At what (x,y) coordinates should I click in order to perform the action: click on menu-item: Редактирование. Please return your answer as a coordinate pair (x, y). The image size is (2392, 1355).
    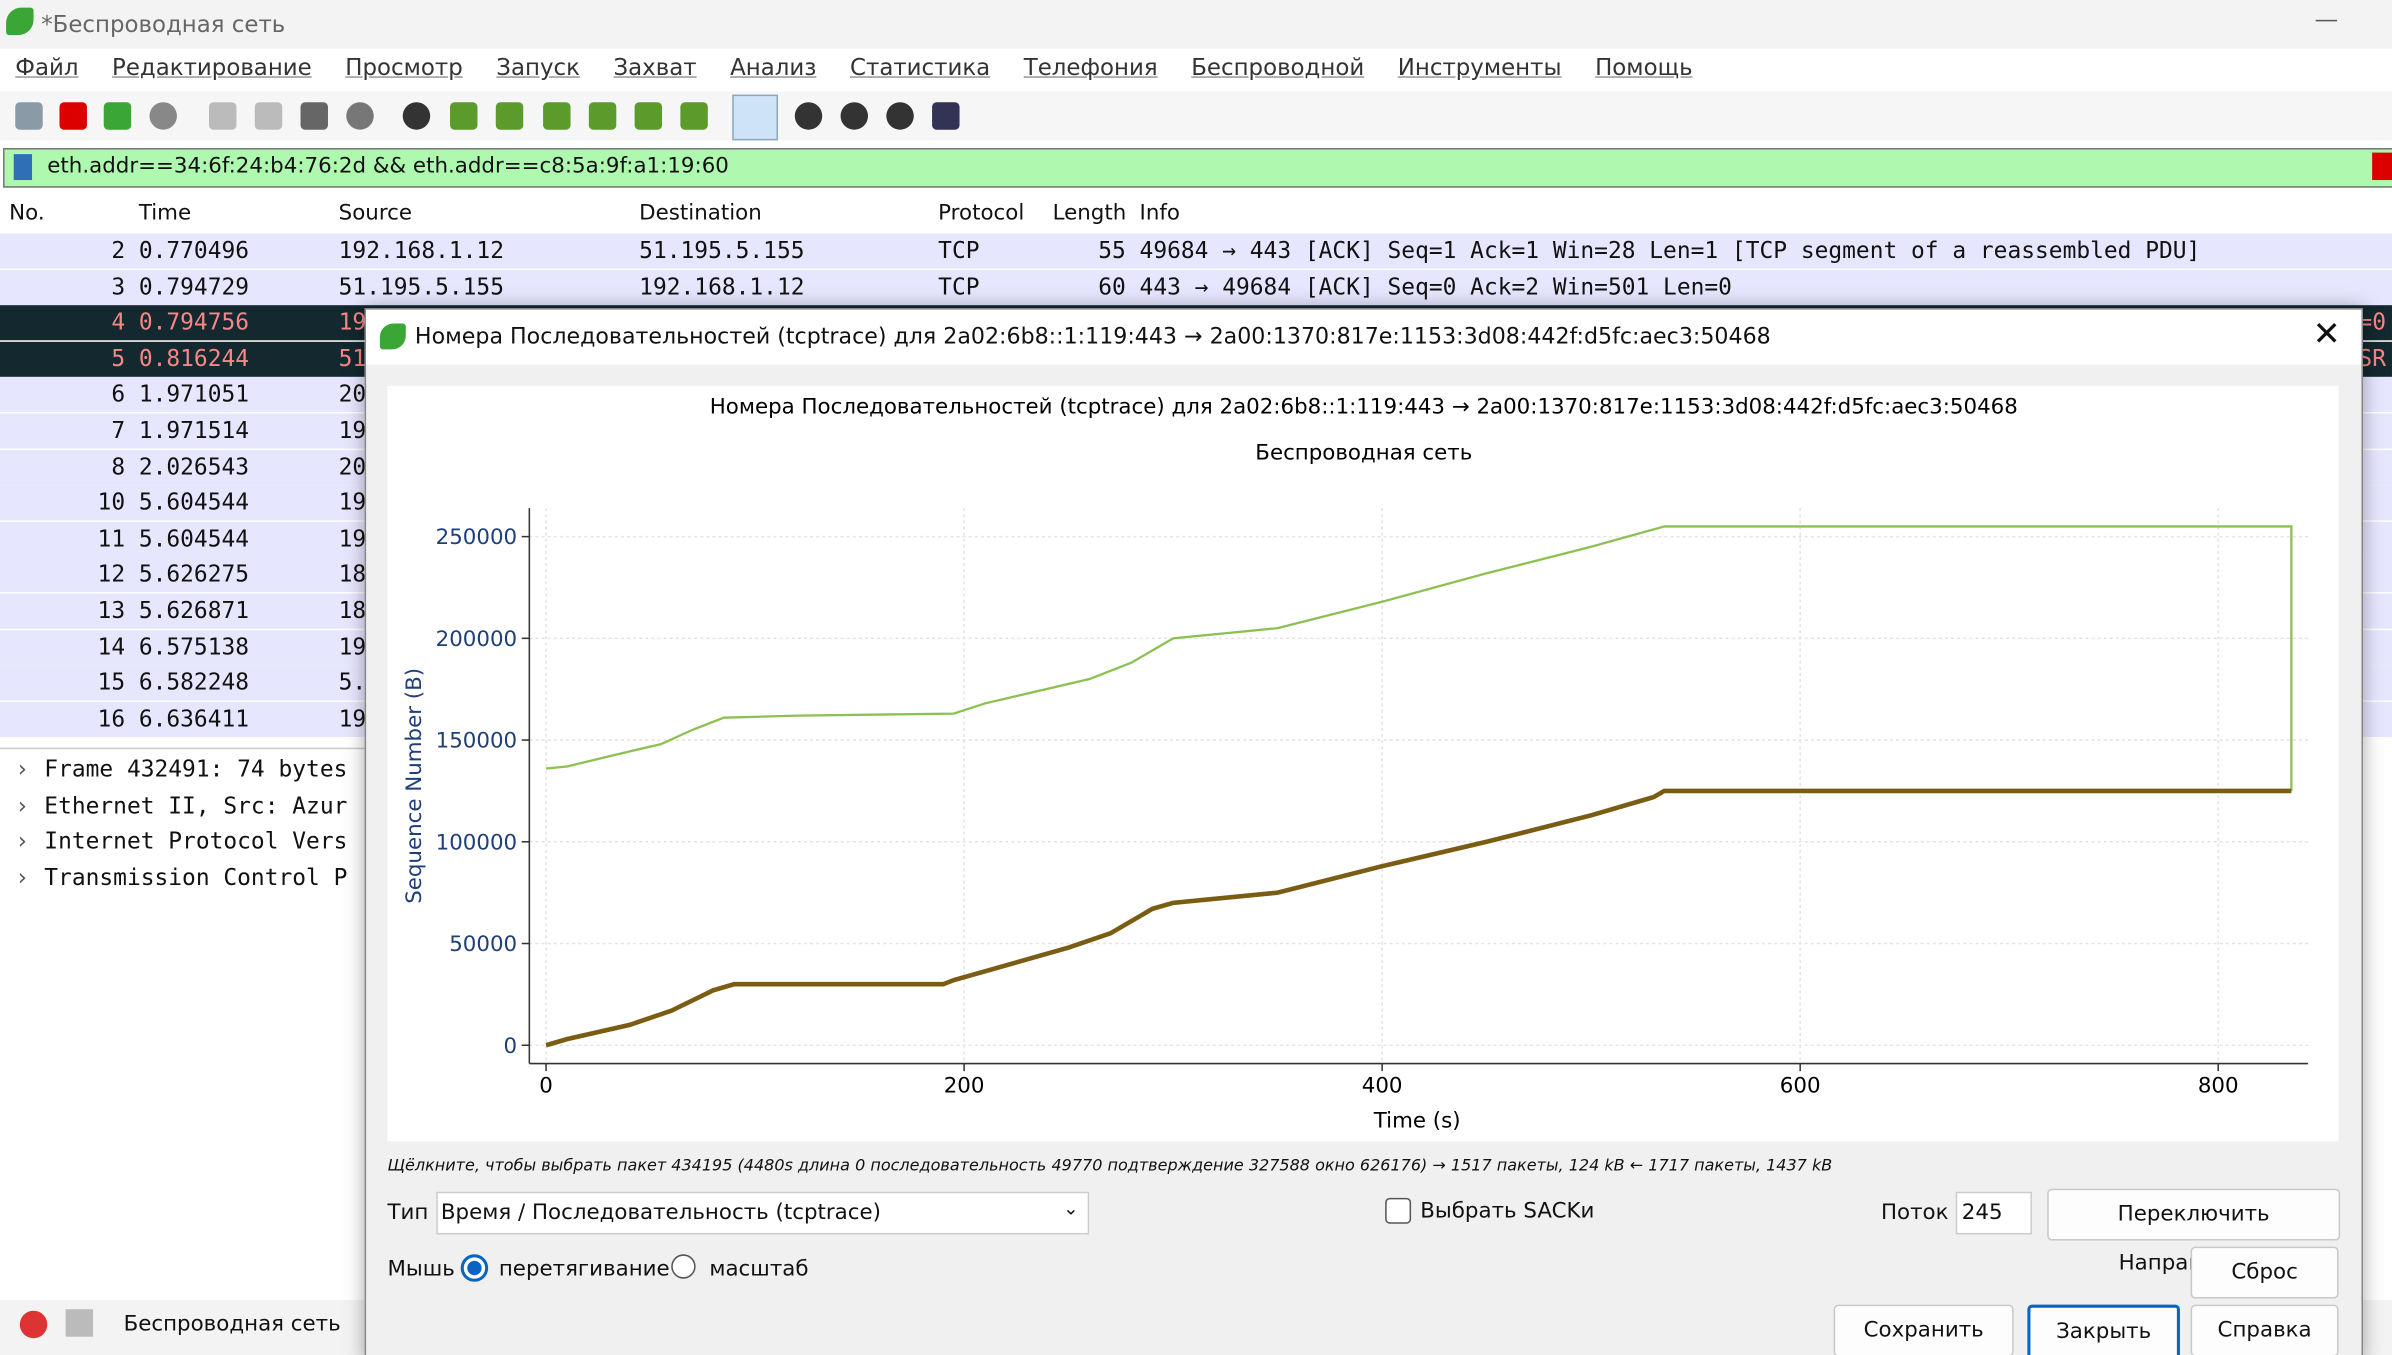
    Looking at the image, I should click on (212, 67).